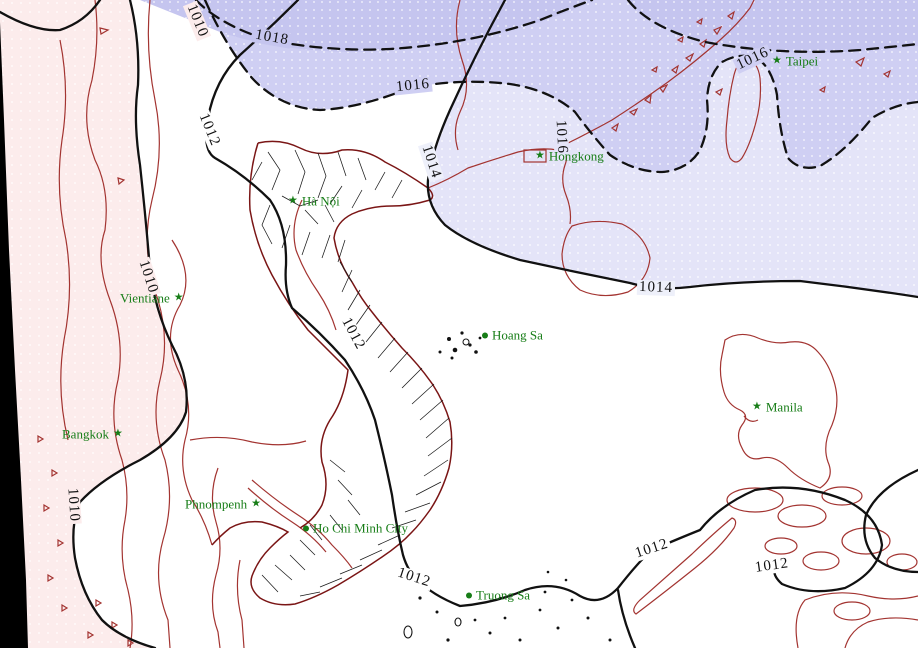  Describe the element at coordinates (145, 298) in the screenshot. I see `city-label: Vientiane` at that location.